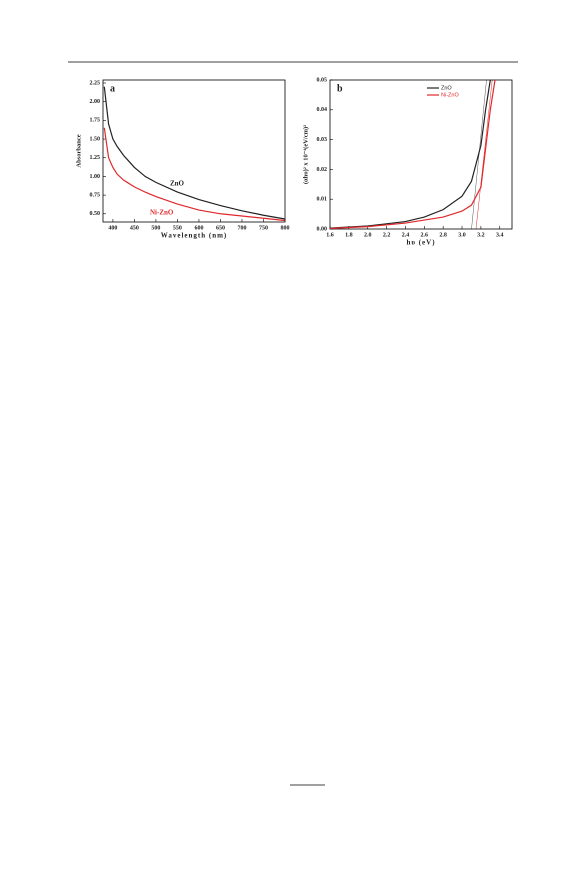 This screenshot has width=585, height=888. Describe the element at coordinates (322, 170) in the screenshot. I see `y-tick-label: 0.02` at that location.